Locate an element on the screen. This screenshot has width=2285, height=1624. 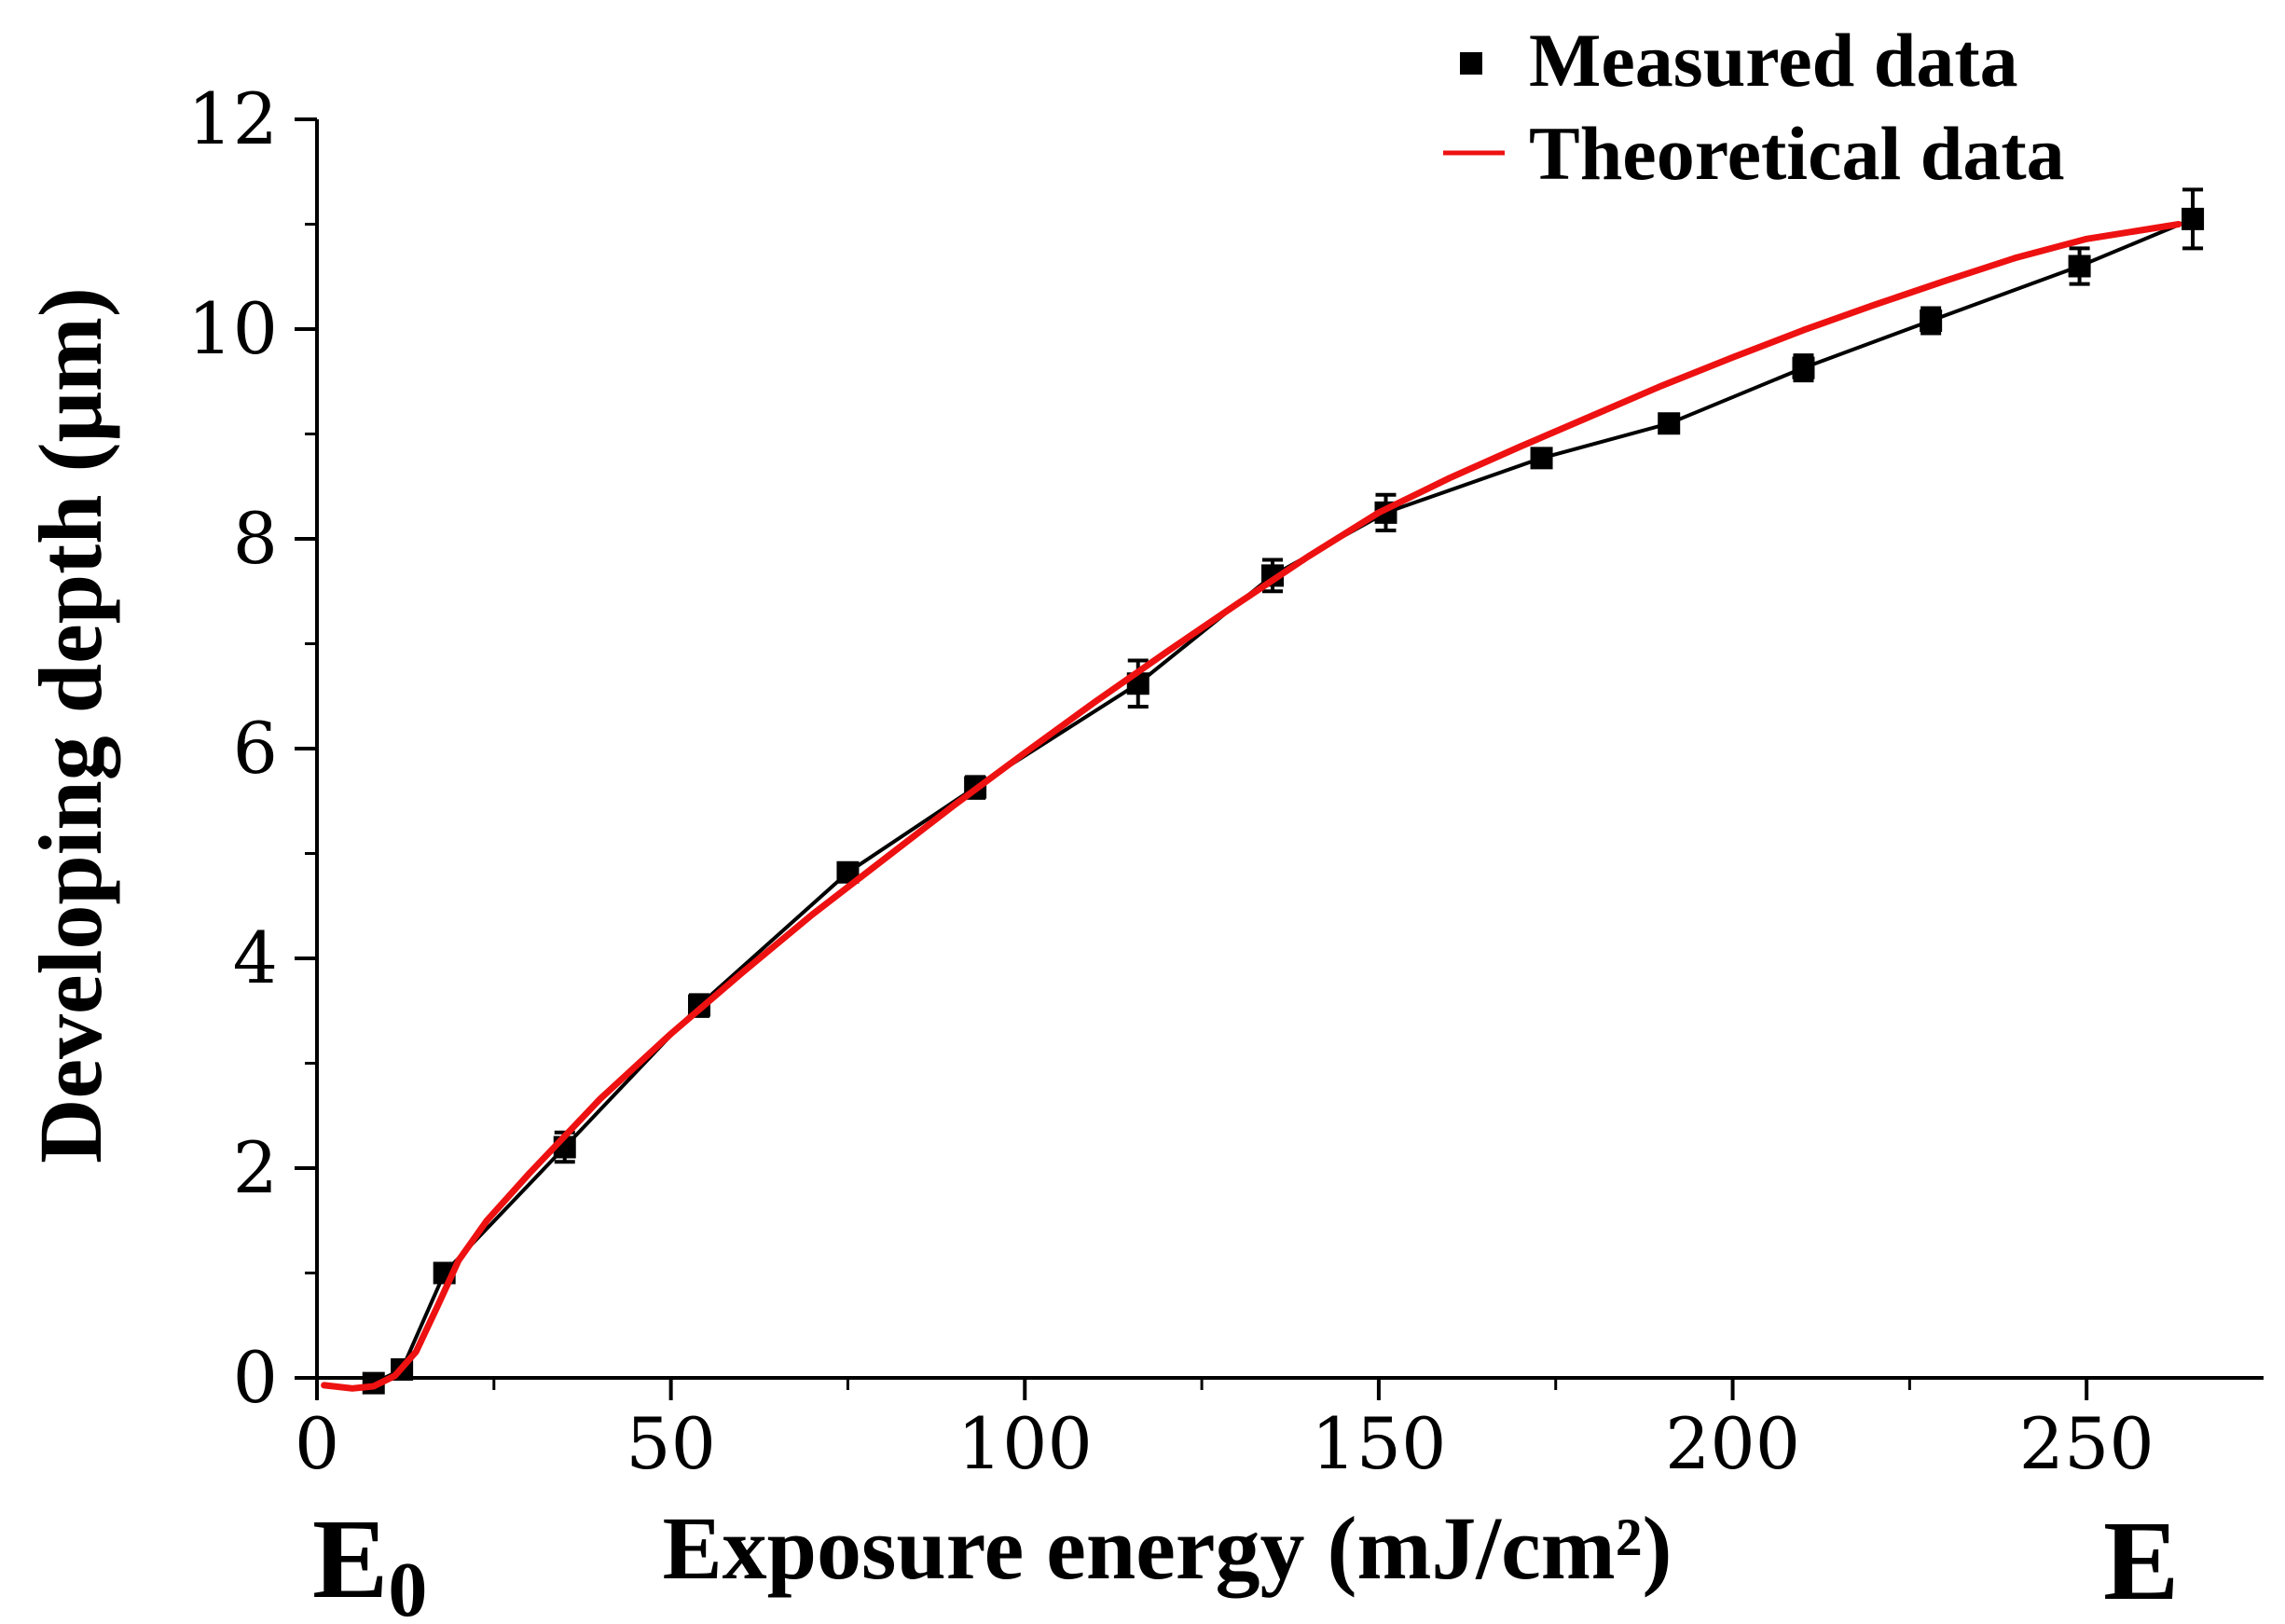
legend-measured-label: Measured data is located at coordinates (1774, 60).